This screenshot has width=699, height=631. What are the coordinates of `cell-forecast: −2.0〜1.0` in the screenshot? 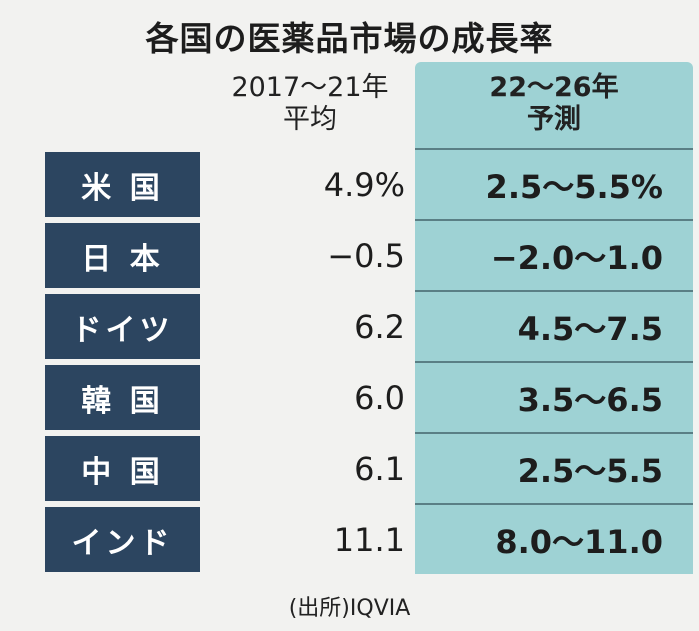 It's located at (576, 257).